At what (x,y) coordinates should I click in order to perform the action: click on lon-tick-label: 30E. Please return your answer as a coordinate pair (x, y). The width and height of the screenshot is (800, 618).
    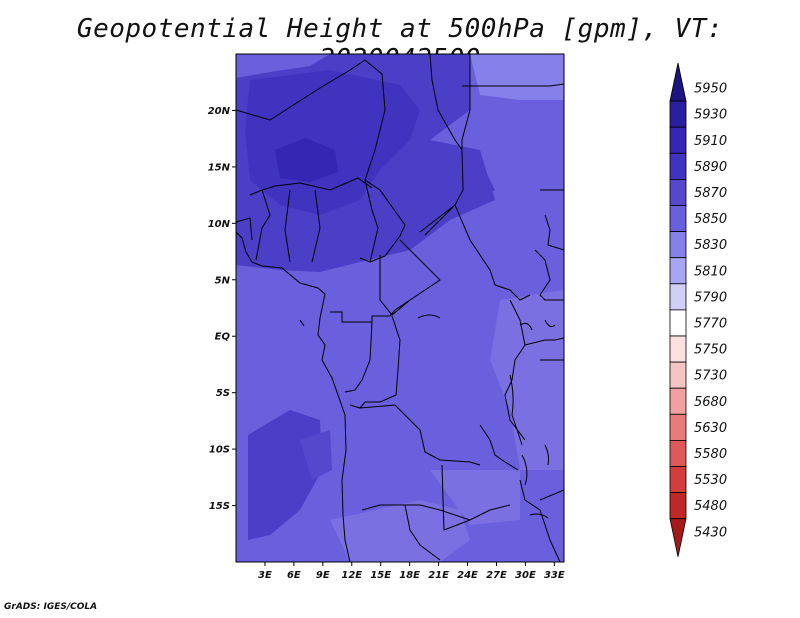
    Looking at the image, I should click on (525, 575).